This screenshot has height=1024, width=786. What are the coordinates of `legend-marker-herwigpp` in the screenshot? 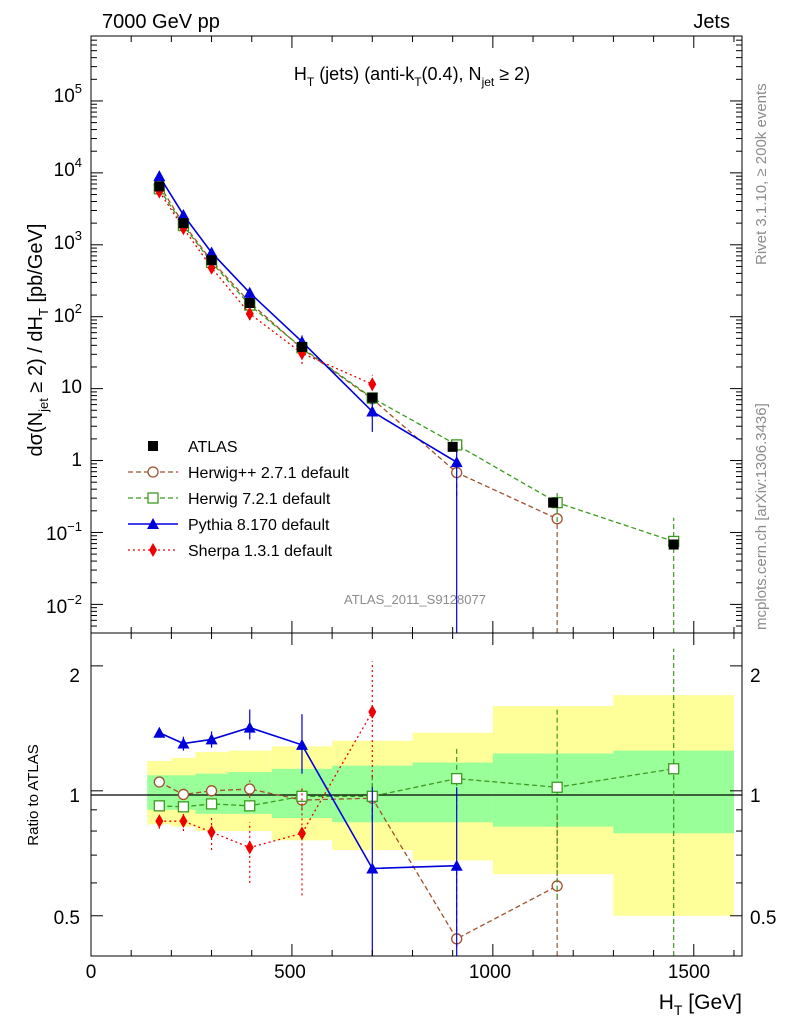 It's located at (153, 472).